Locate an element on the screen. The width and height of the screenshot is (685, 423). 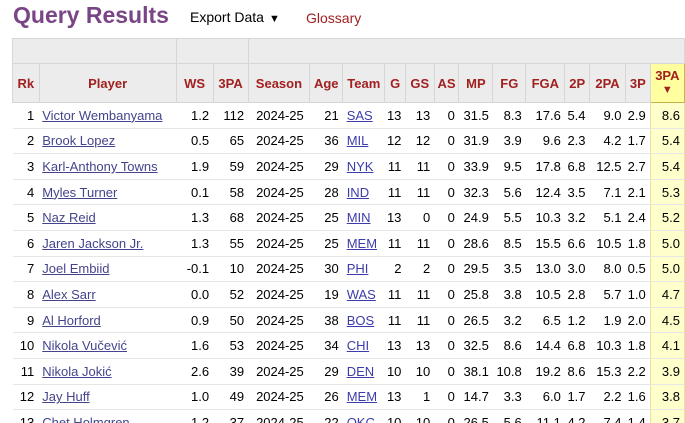
column-header-2pa: 2PA is located at coordinates (608, 83).